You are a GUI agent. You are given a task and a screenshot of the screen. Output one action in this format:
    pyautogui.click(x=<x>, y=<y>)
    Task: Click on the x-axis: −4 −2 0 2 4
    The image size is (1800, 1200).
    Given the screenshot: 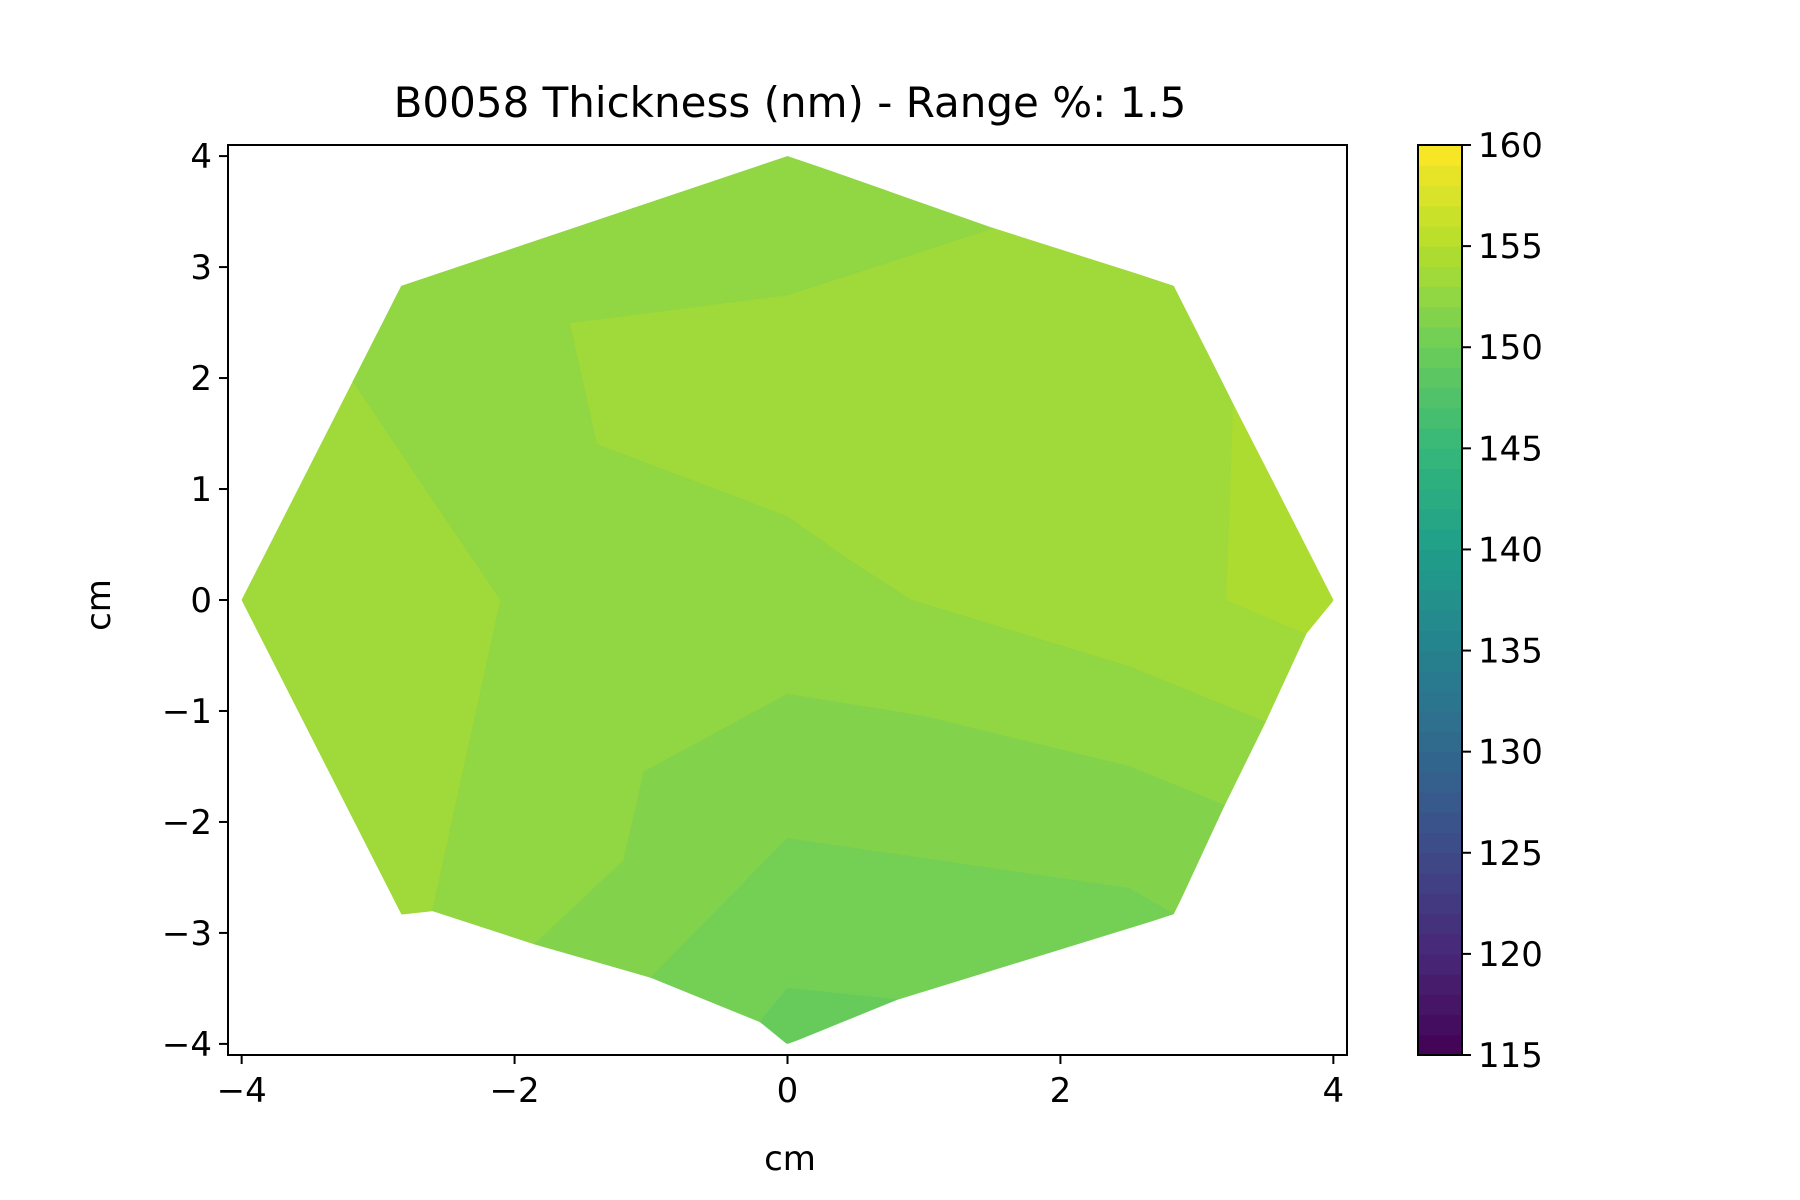 What is the action you would take?
    pyautogui.click(x=781, y=1083)
    